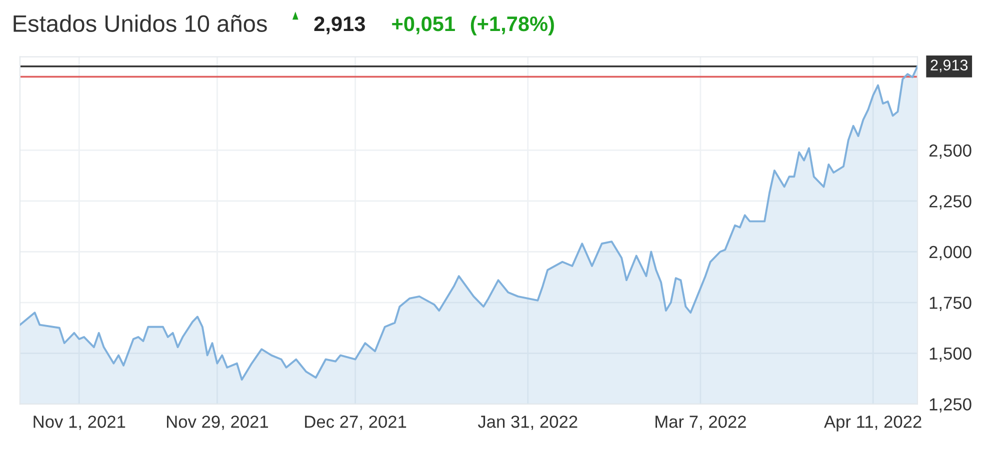  I want to click on chart-title: Estados Unidos 10 años, so click(140, 23).